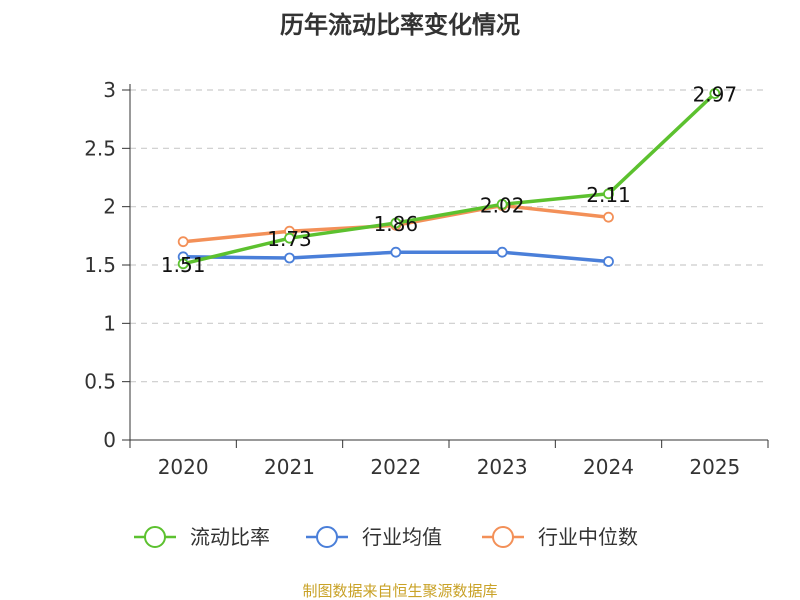 The image size is (800, 600). I want to click on data-label: 2.02, so click(502, 205).